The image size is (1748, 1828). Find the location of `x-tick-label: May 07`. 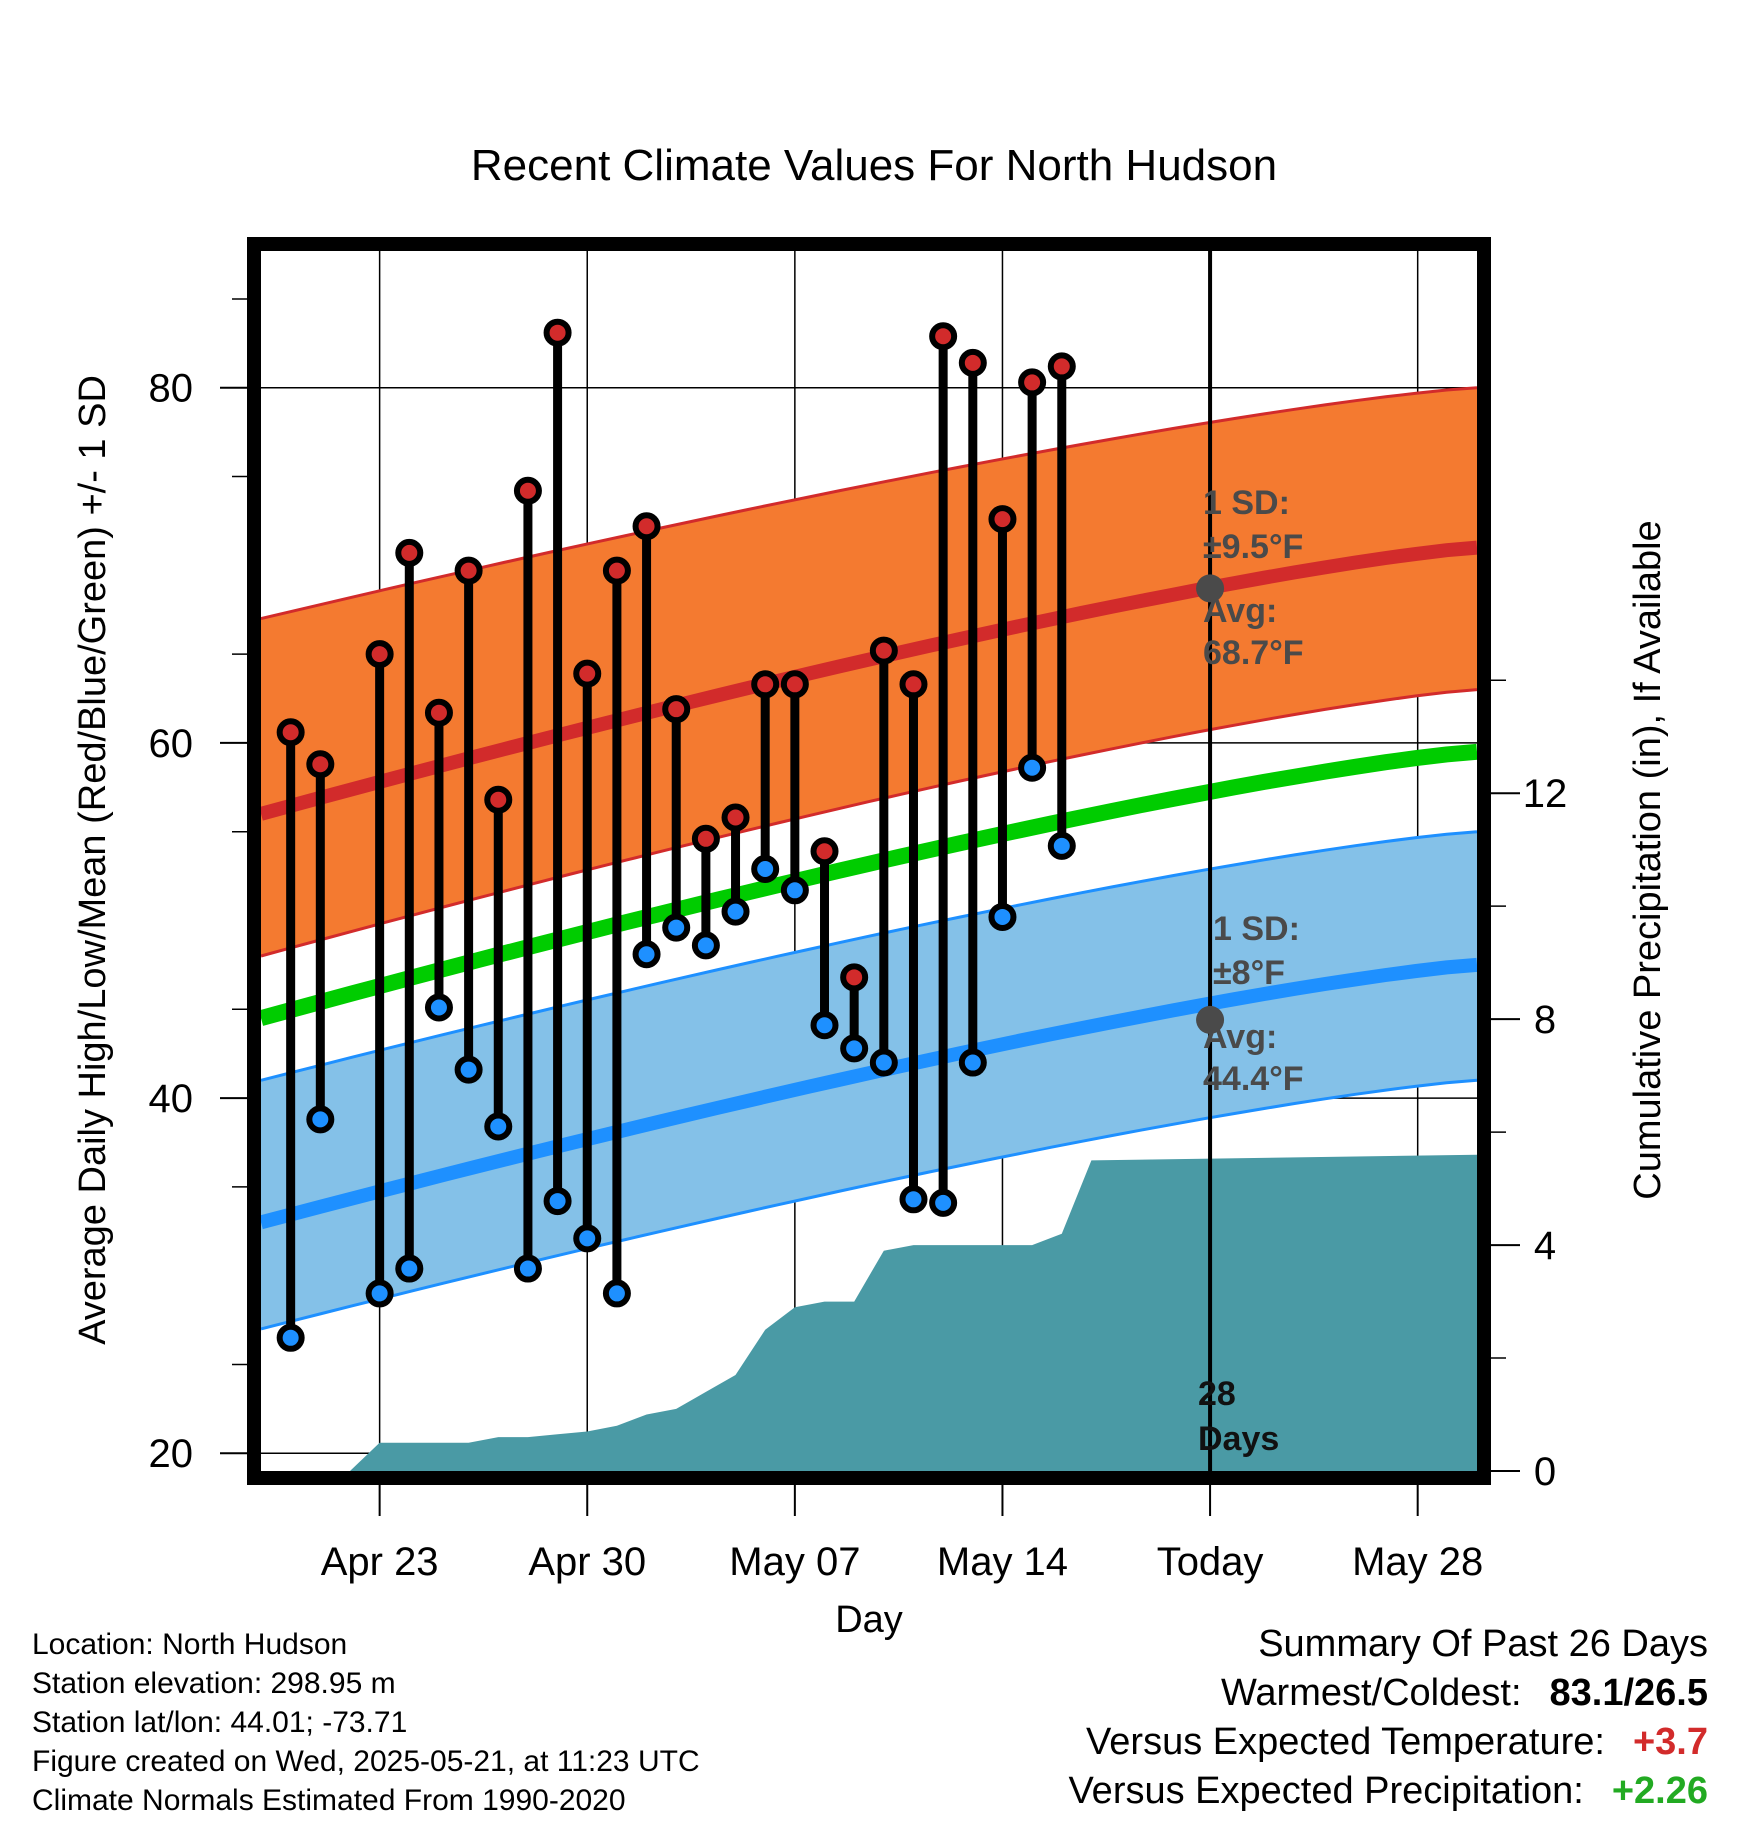

x-tick-label: May 07 is located at coordinates (794, 1562).